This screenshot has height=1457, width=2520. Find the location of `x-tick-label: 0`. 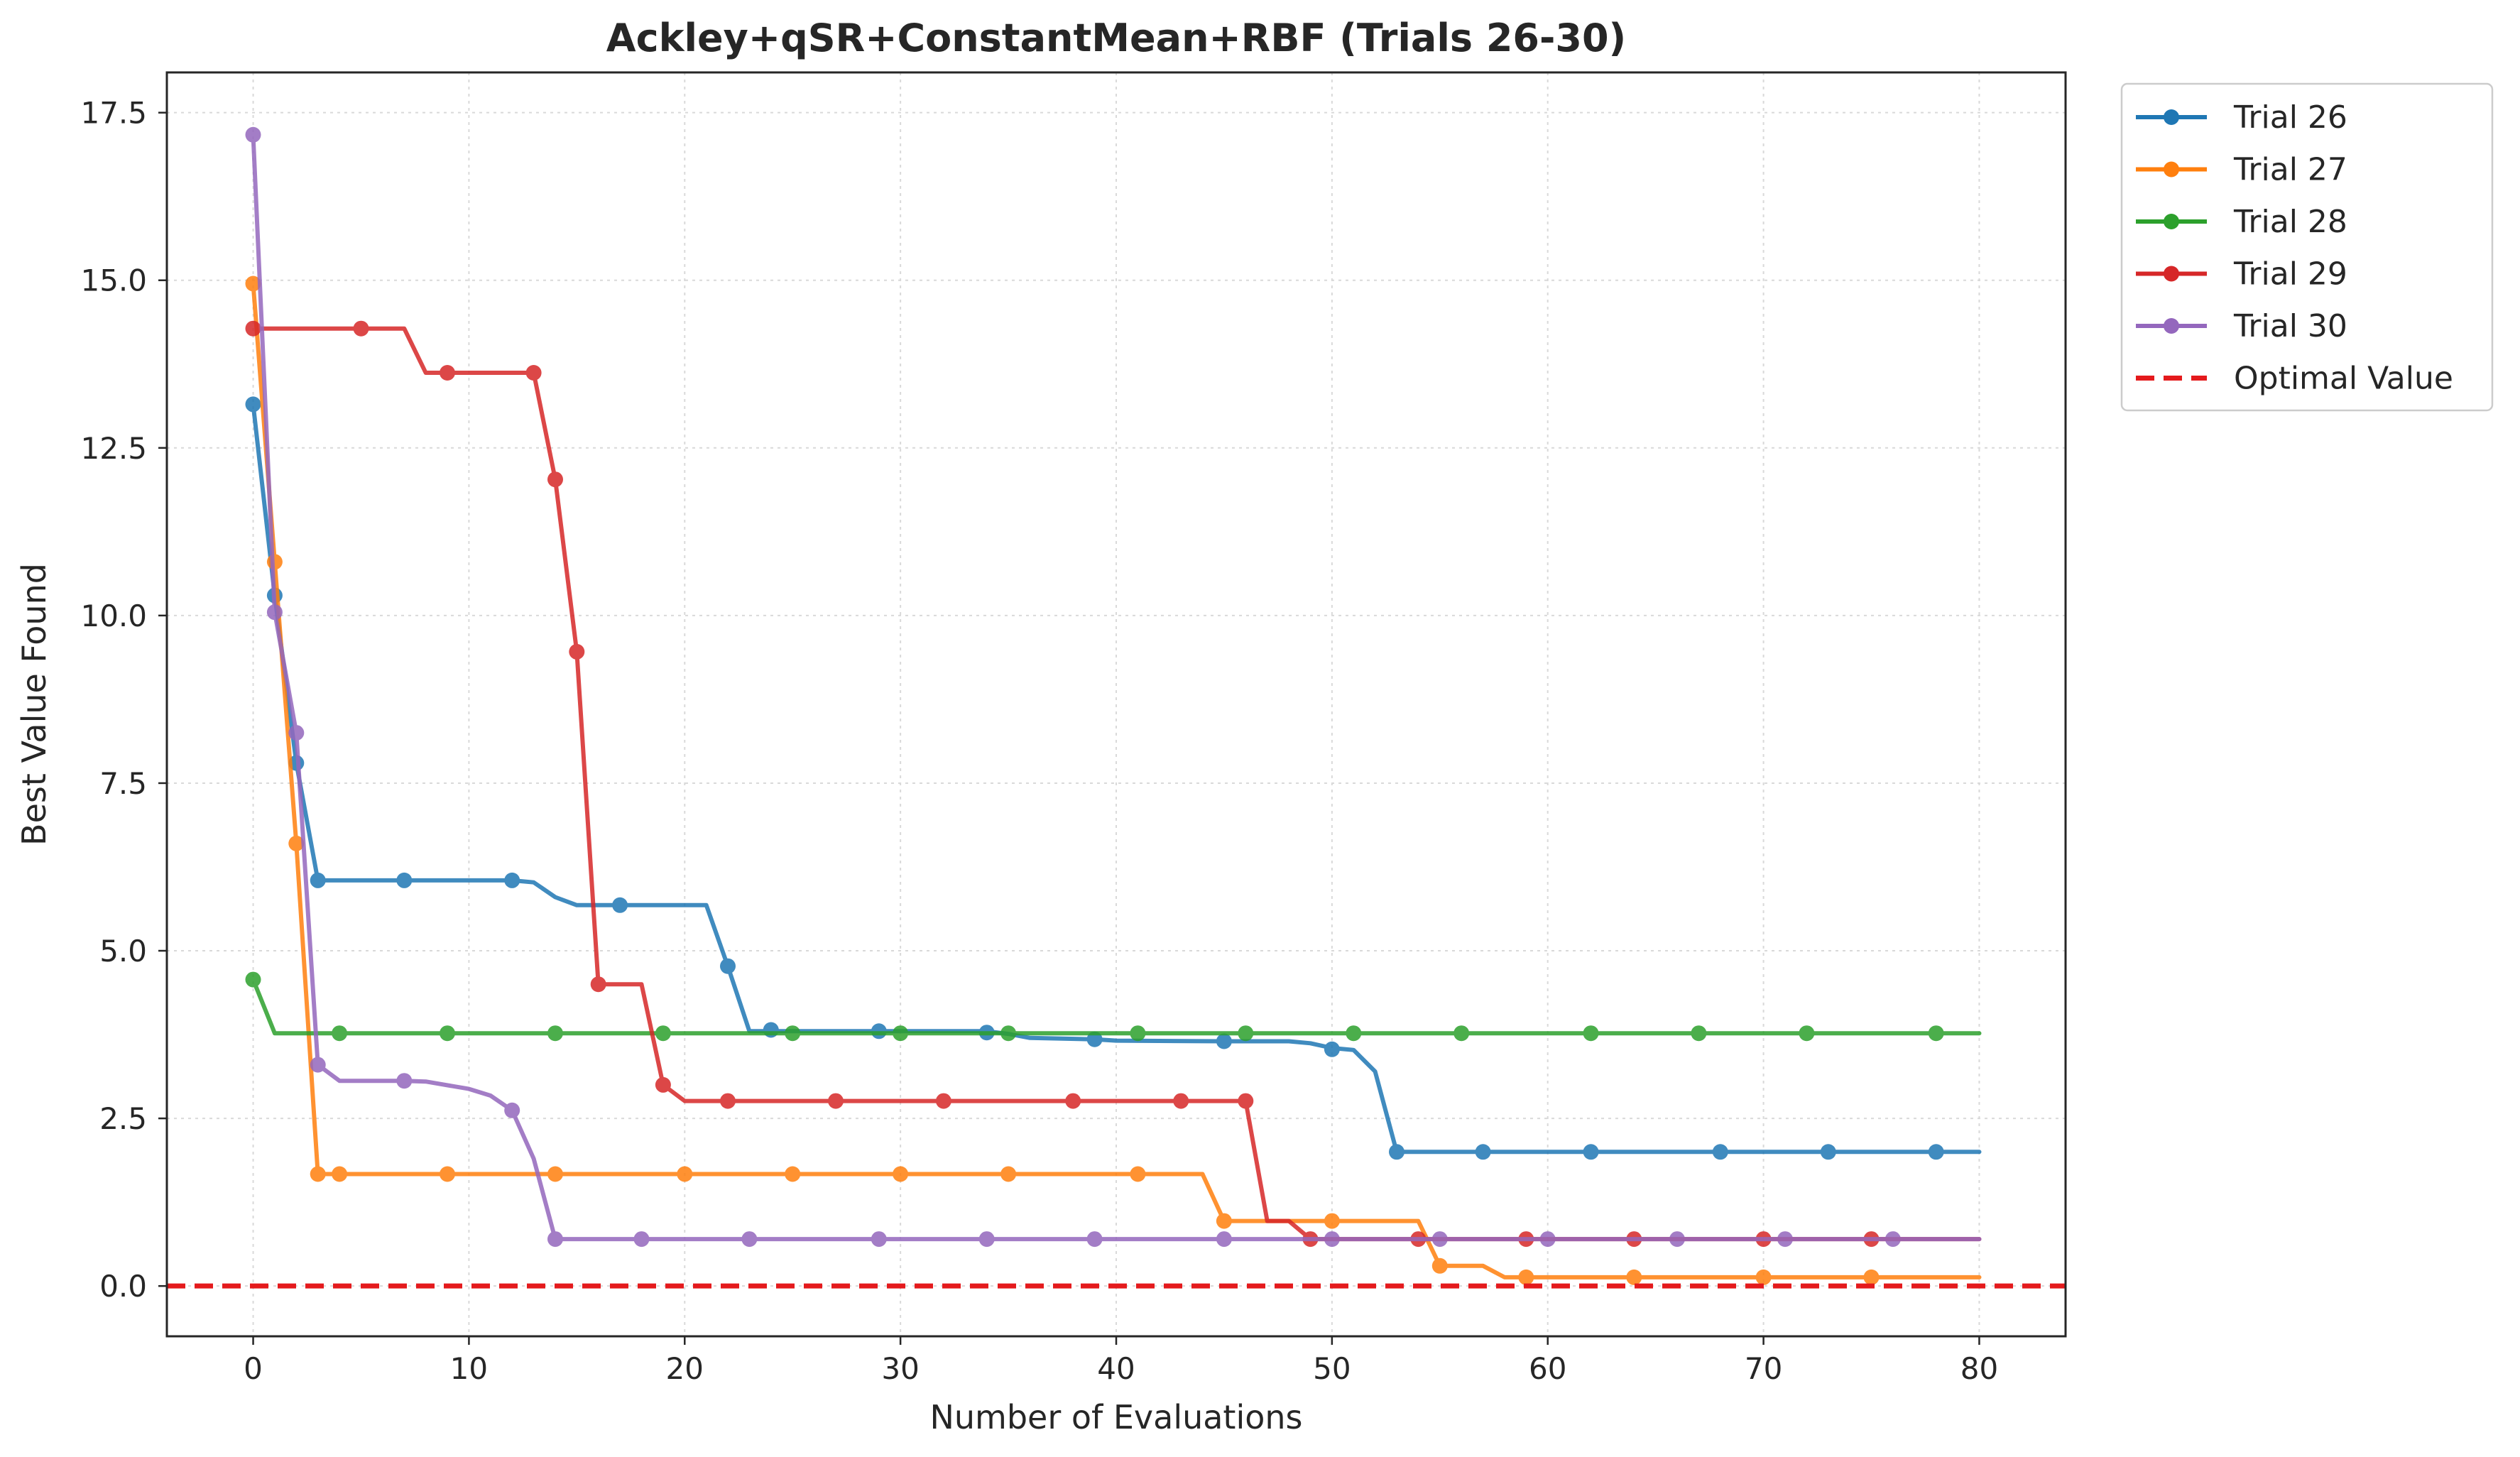

x-tick-label: 0 is located at coordinates (254, 1368).